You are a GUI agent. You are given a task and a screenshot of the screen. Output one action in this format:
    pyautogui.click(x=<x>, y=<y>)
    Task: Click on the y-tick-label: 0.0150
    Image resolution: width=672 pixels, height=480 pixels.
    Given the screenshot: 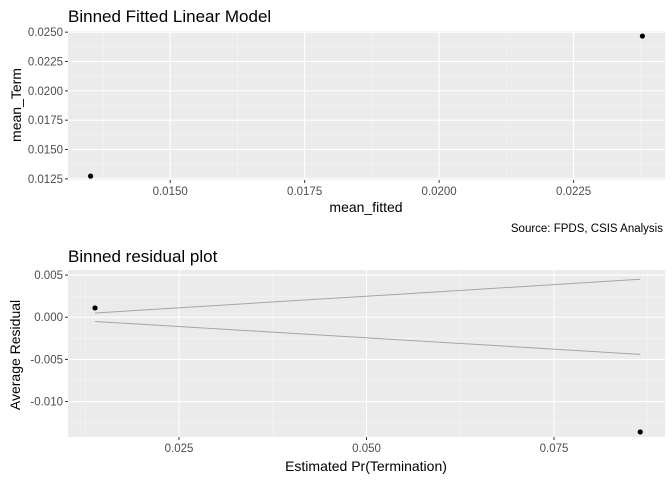 What is the action you would take?
    pyautogui.click(x=45, y=150)
    